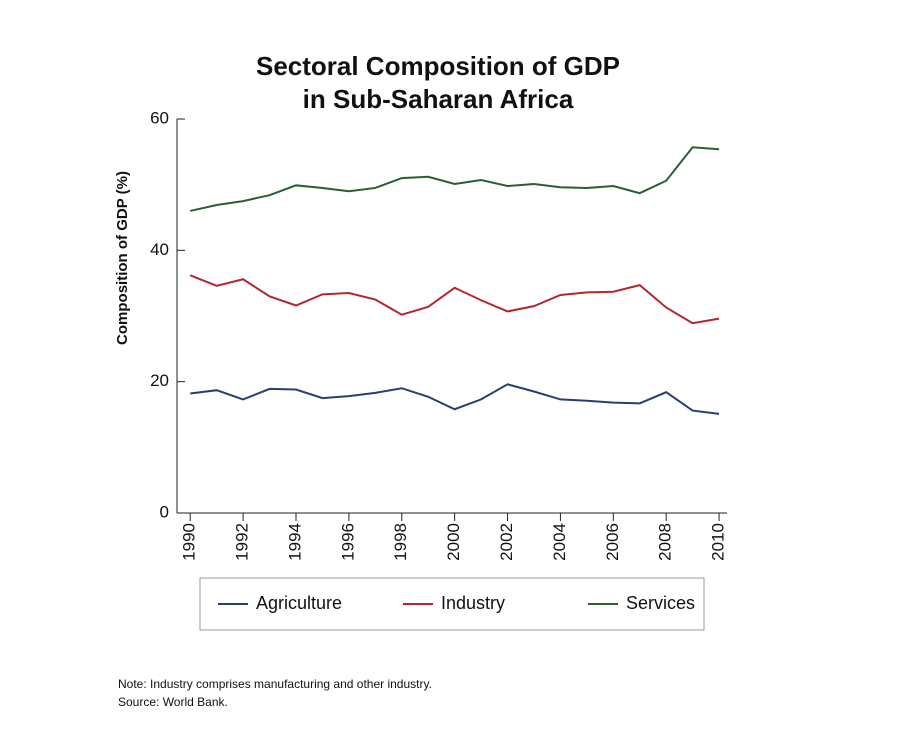 The image size is (900, 750). I want to click on legend-label: Agriculture, so click(299, 603).